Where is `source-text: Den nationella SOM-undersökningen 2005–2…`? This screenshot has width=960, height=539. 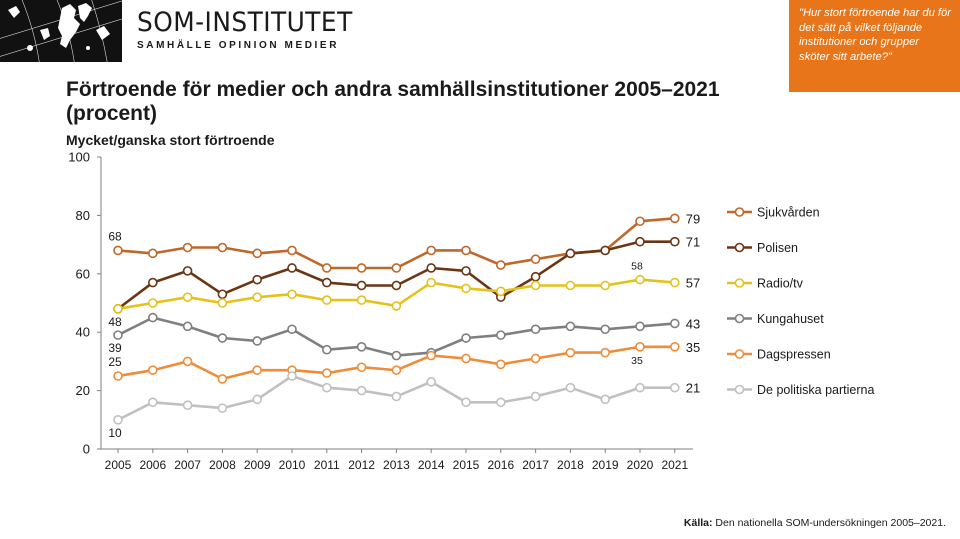 source-text: Den nationella SOM-undersökningen 2005–2… is located at coordinates (830, 523).